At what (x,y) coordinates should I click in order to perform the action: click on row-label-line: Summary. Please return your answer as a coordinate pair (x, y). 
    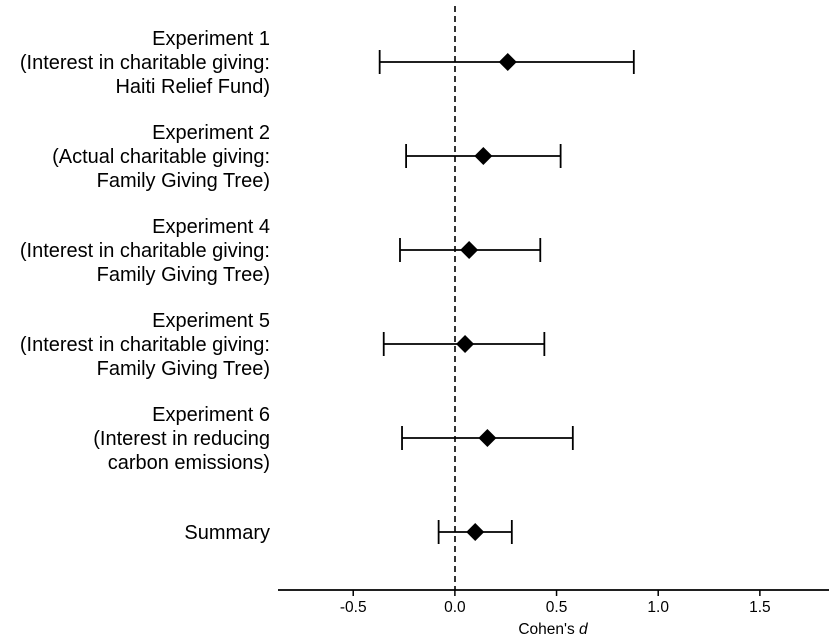
    Looking at the image, I should click on (227, 533).